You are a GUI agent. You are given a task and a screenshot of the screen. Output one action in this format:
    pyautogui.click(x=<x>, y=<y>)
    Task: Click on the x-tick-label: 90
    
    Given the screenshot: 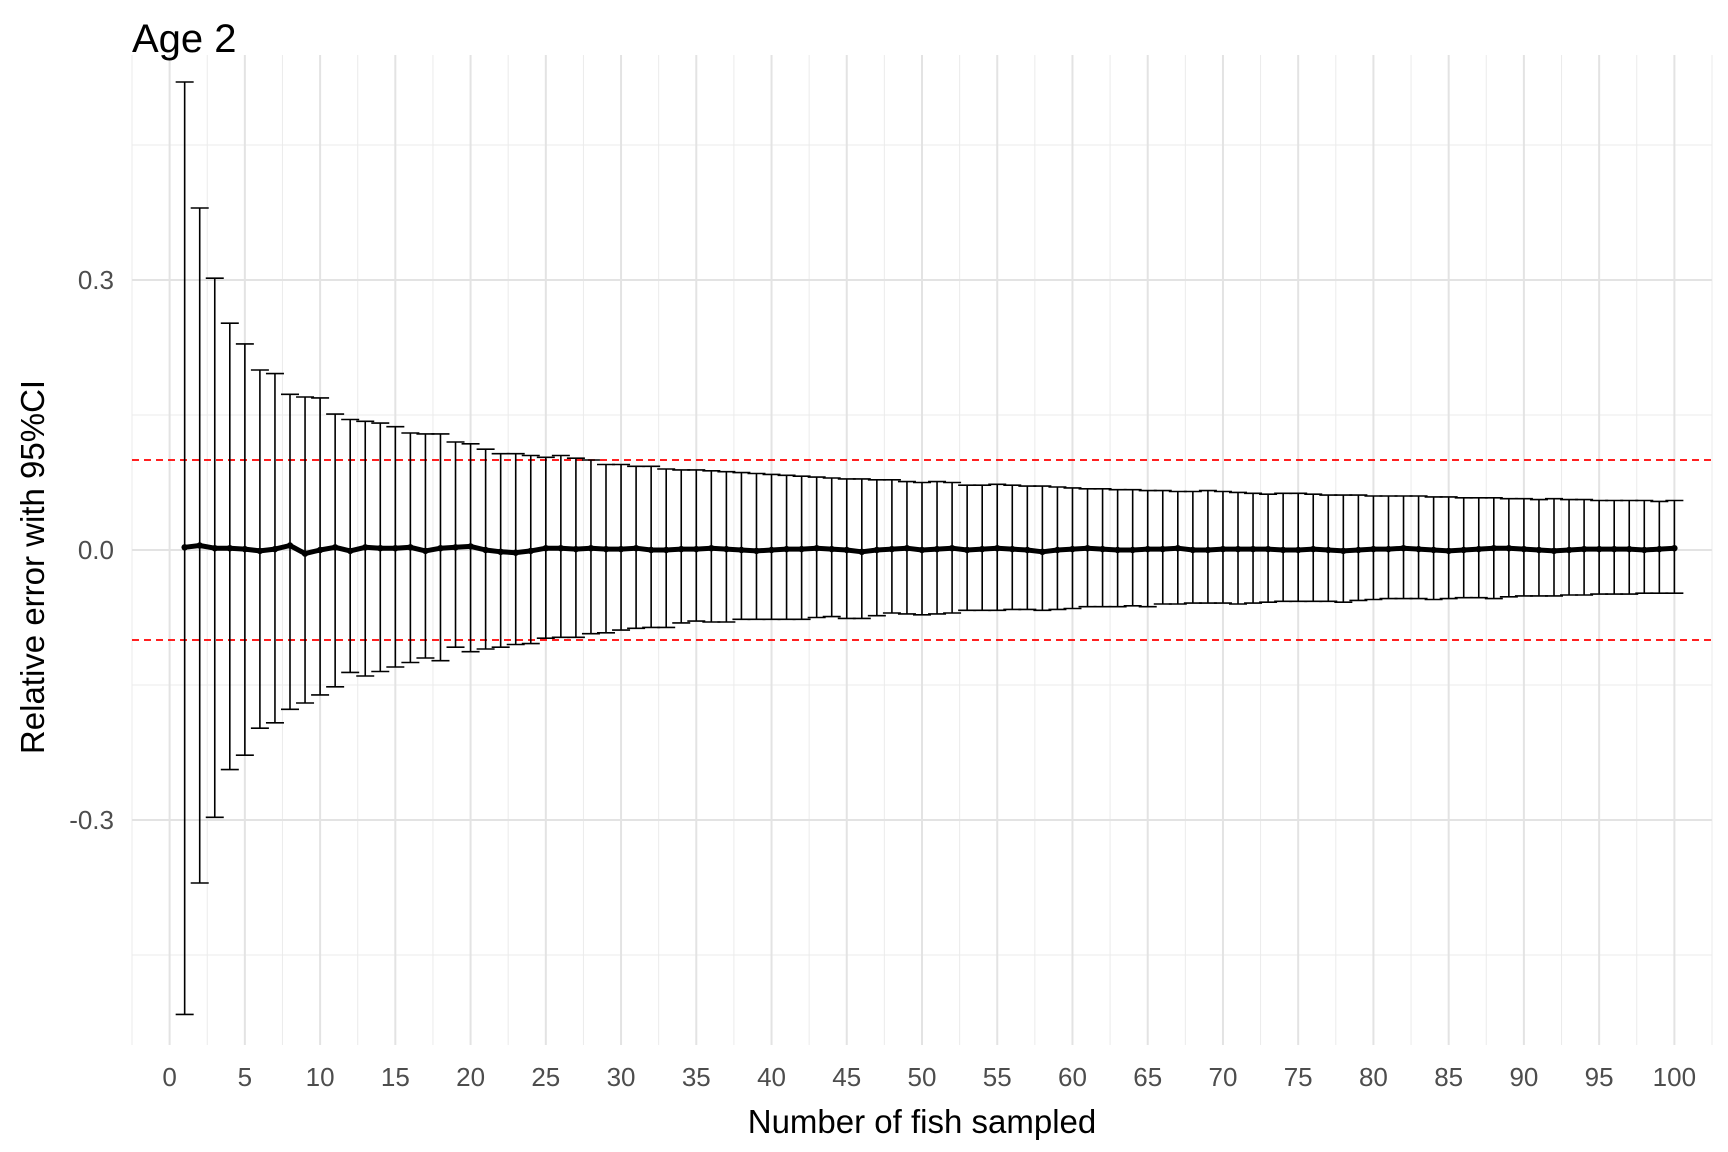 What is the action you would take?
    pyautogui.click(x=1523, y=1077)
    